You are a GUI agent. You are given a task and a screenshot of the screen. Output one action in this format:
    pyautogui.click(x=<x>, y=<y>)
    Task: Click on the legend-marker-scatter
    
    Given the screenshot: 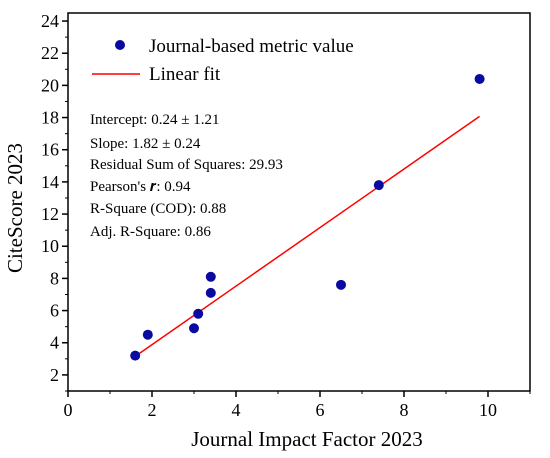 What is the action you would take?
    pyautogui.click(x=120, y=45)
    